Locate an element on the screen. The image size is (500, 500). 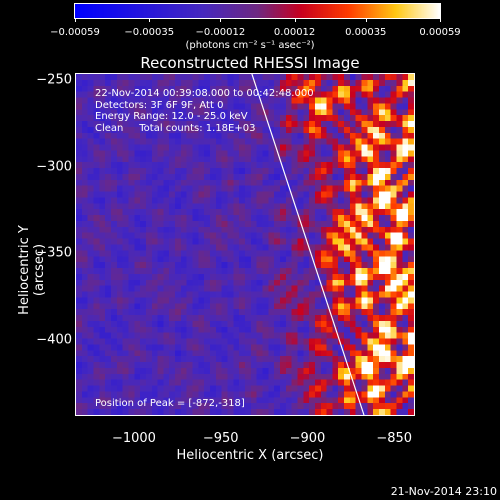
info-detectors: Detectors: 3F 6F 9F, Att 0 is located at coordinates (159, 105).